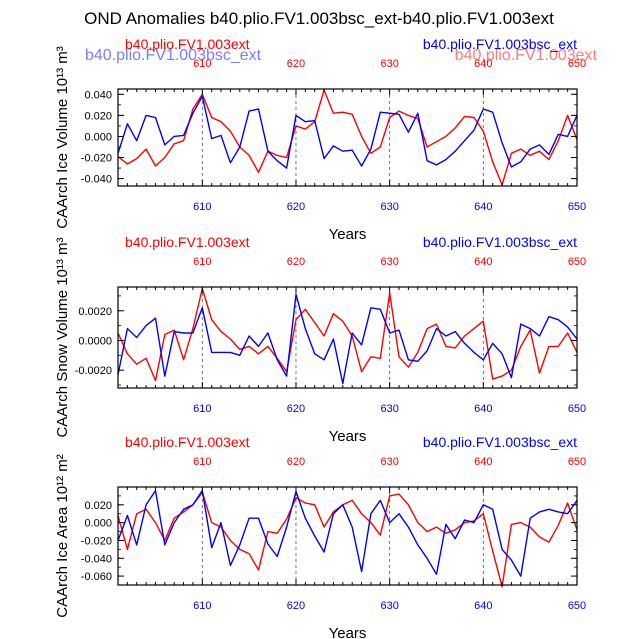 This screenshot has height=639, width=638. What do you see at coordinates (62, 535) in the screenshot?
I see `y-axis-title: CAArch Ice Area 10¹² m²` at bounding box center [62, 535].